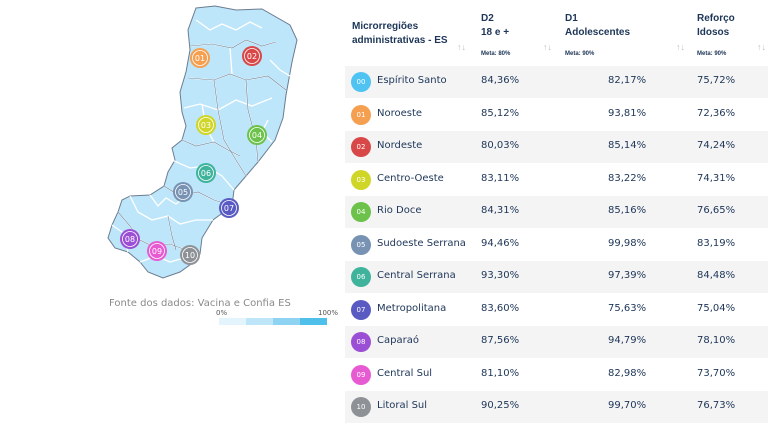  What do you see at coordinates (416, 275) in the screenshot?
I see `region-name: Central Serrana` at bounding box center [416, 275].